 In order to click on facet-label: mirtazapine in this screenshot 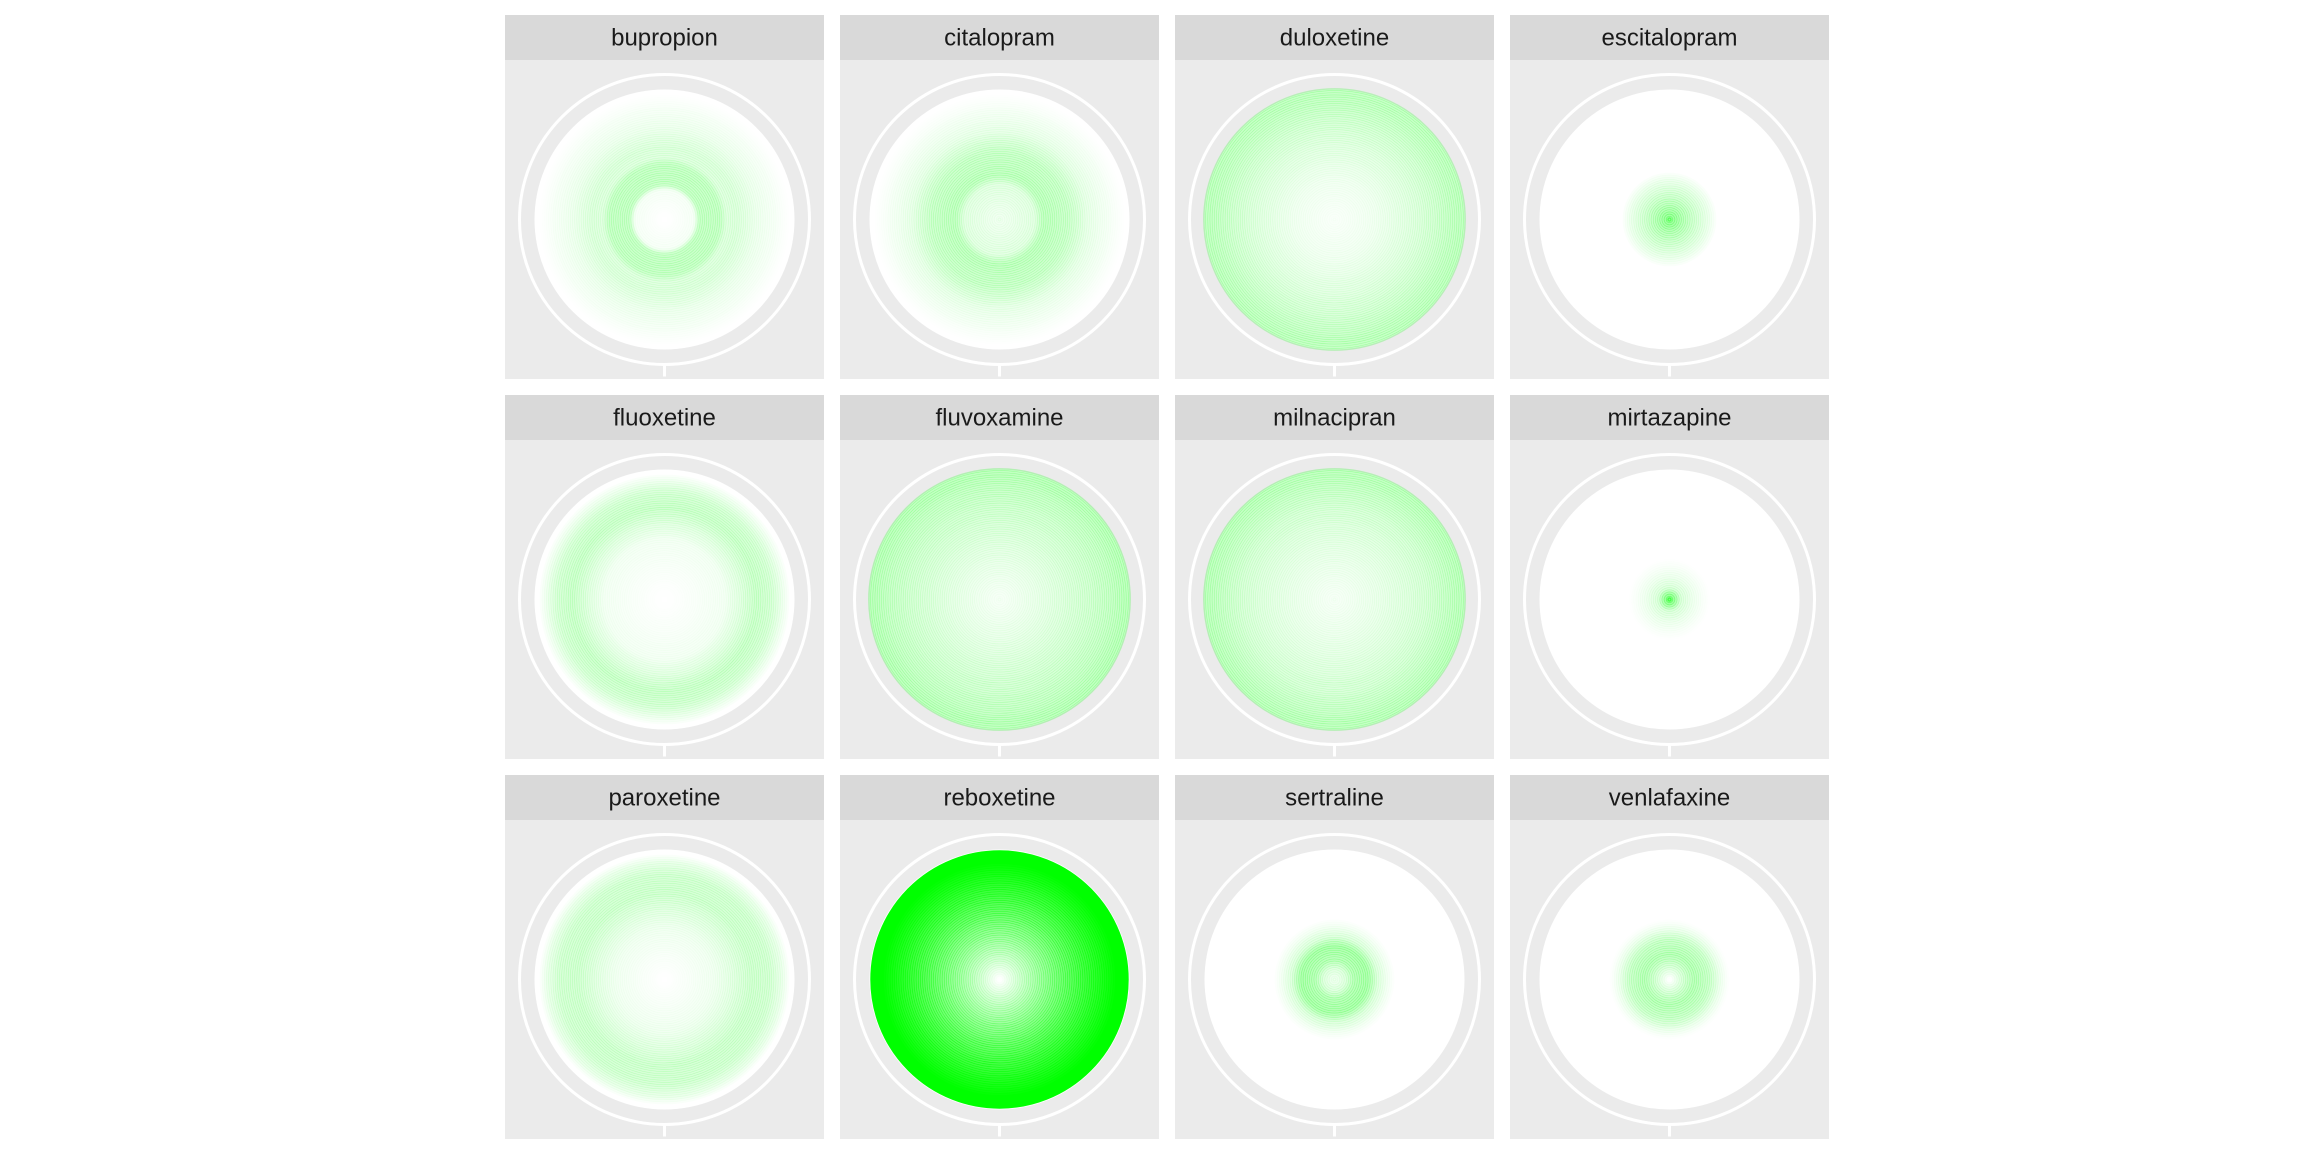, I will do `click(1669, 418)`.